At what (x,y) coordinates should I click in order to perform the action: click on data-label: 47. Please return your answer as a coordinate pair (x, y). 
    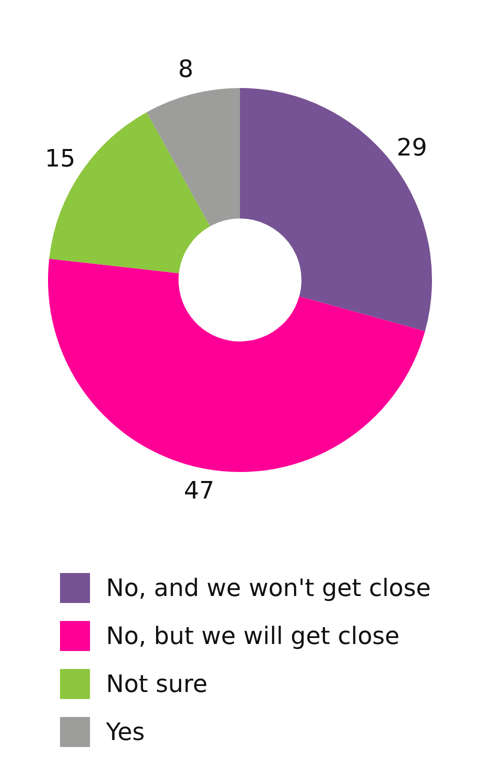
    Looking at the image, I should click on (199, 490).